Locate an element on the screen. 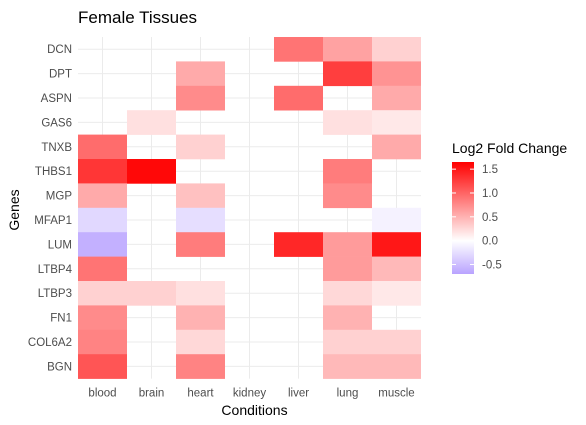 This screenshot has width=586, height=425. heatmap-cell-dpt-muscle is located at coordinates (396, 74).